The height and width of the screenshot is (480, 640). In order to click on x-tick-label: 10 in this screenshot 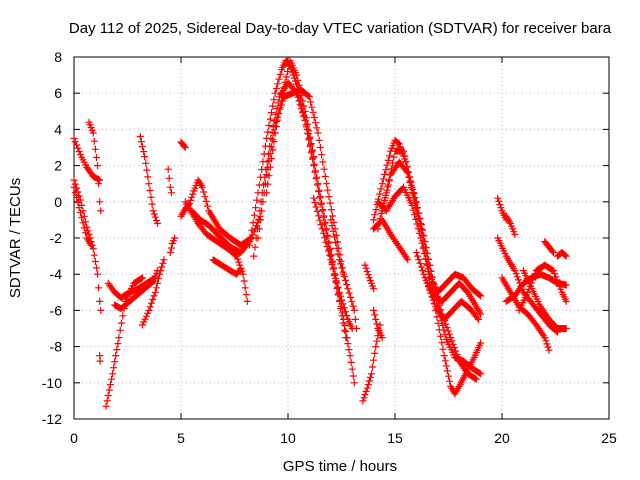, I will do `click(288, 438)`.